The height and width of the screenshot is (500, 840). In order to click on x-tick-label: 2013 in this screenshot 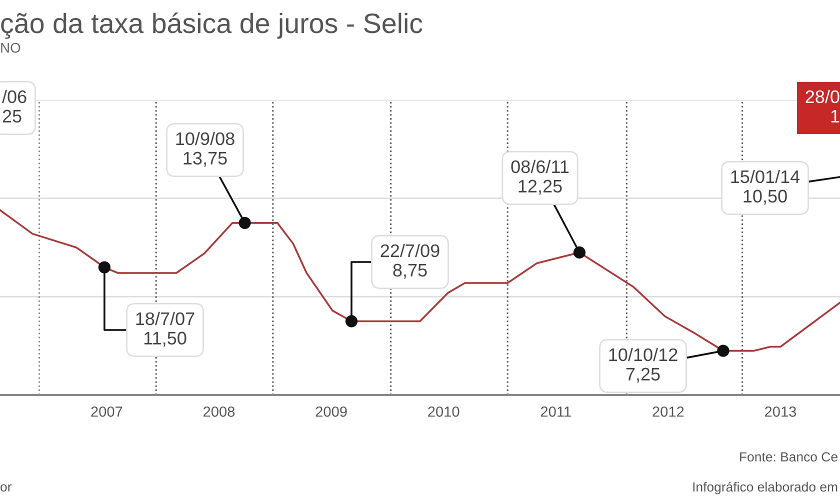, I will do `click(780, 411)`.